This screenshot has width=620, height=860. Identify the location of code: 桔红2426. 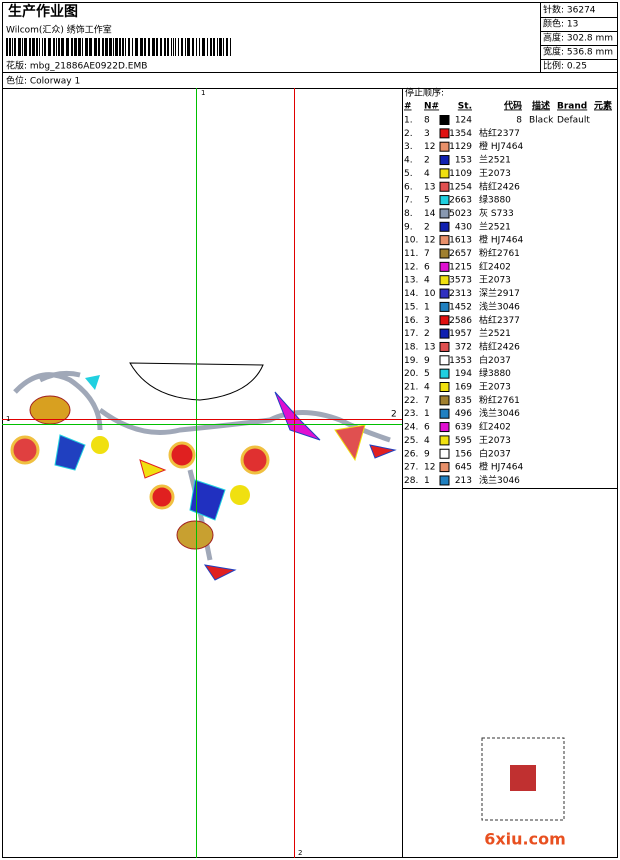
(499, 346).